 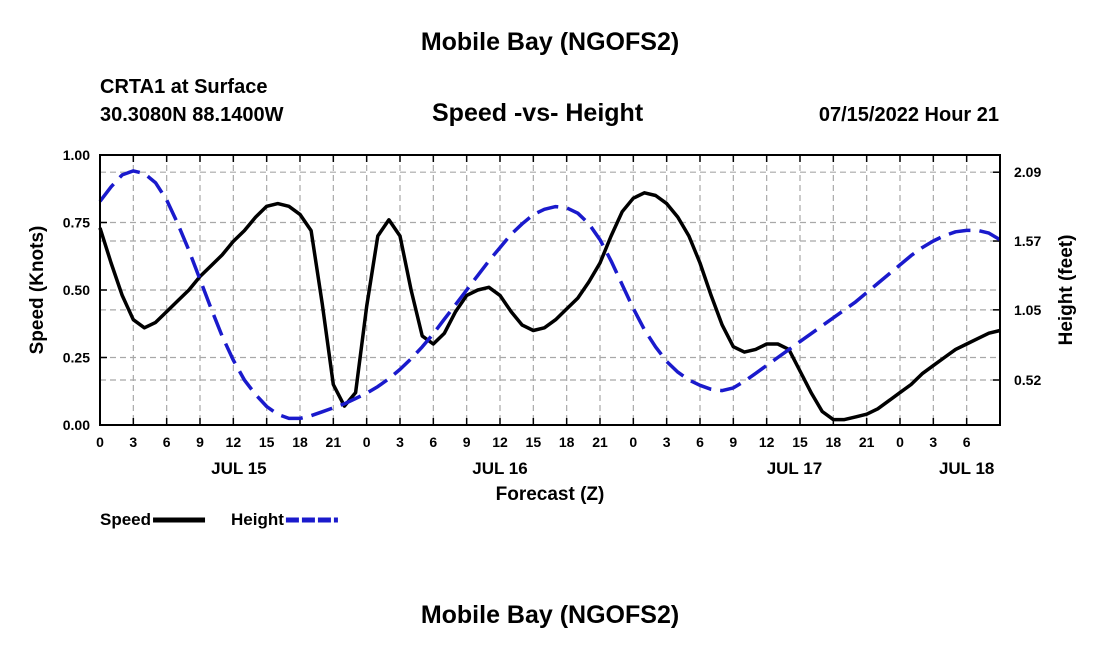 I want to click on y-tick-label: 0.00, so click(x=76, y=425).